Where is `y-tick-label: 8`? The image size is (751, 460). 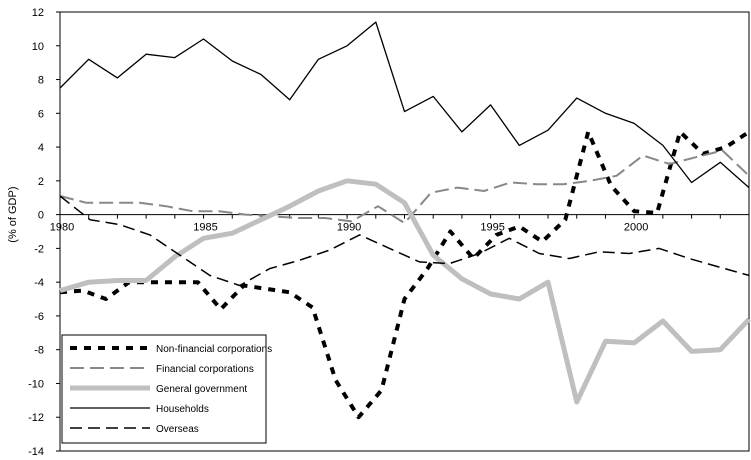
y-tick-label: 8 is located at coordinates (41, 81).